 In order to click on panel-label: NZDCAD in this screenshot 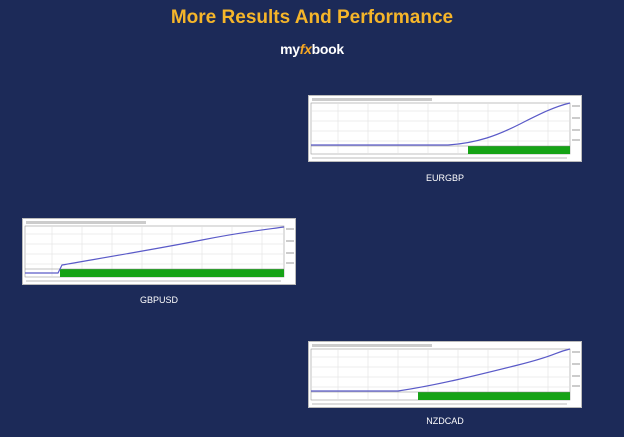, I will do `click(445, 421)`.